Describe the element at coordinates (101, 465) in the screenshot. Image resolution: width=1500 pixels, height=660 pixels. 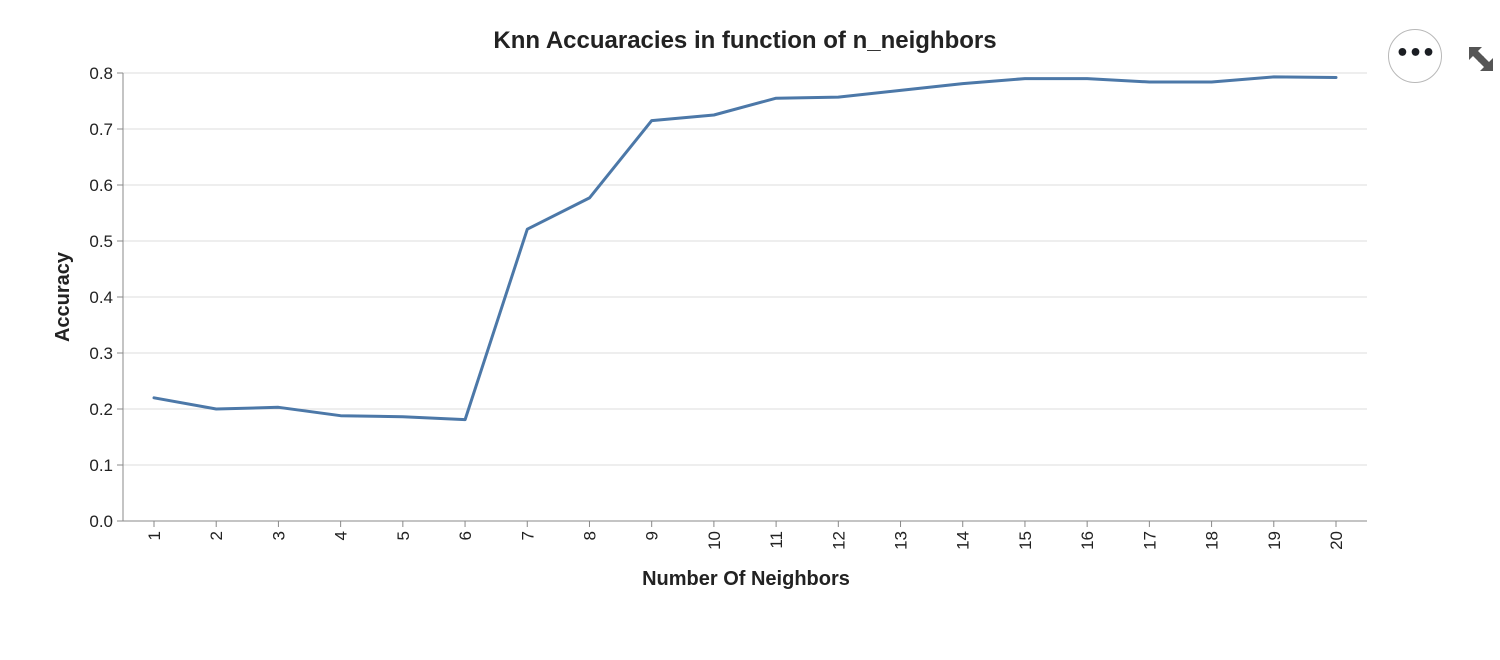
I see `y-tick-label: 0.1` at that location.